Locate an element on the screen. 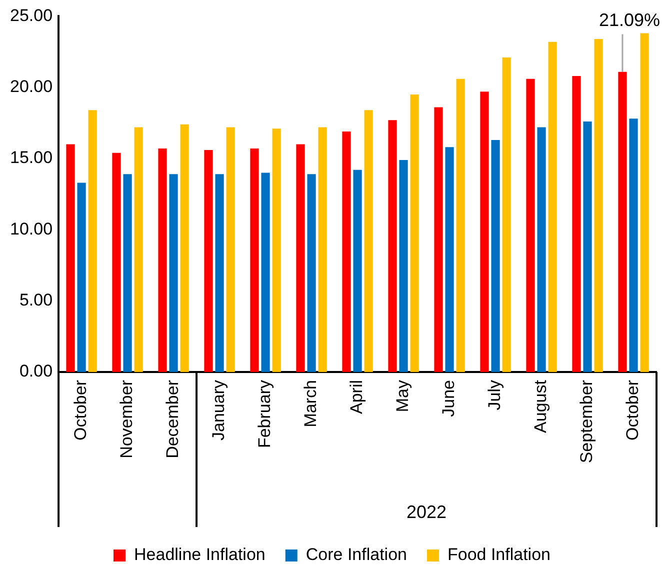 Image resolution: width=662 pixels, height=574 pixels. y-tick-label: 10.00 is located at coordinates (31, 228).